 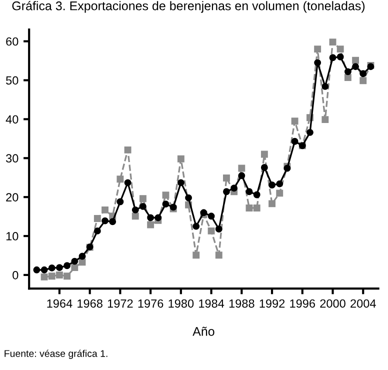 I want to click on x-tick-label: 1992, so click(x=272, y=303).